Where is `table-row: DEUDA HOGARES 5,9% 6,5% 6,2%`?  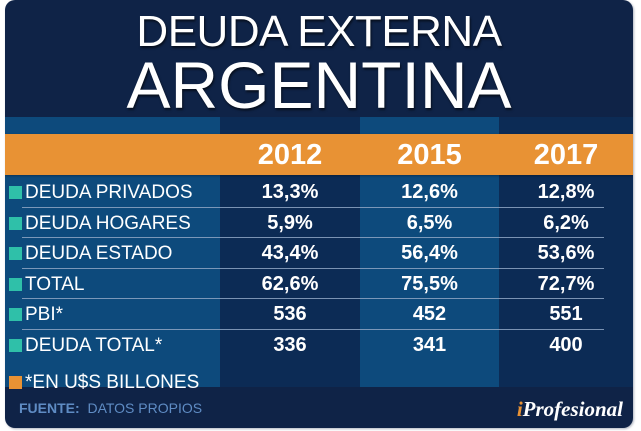
table-row: DEUDA HOGARES 5,9% 6,5% 6,2% is located at coordinates (319, 223).